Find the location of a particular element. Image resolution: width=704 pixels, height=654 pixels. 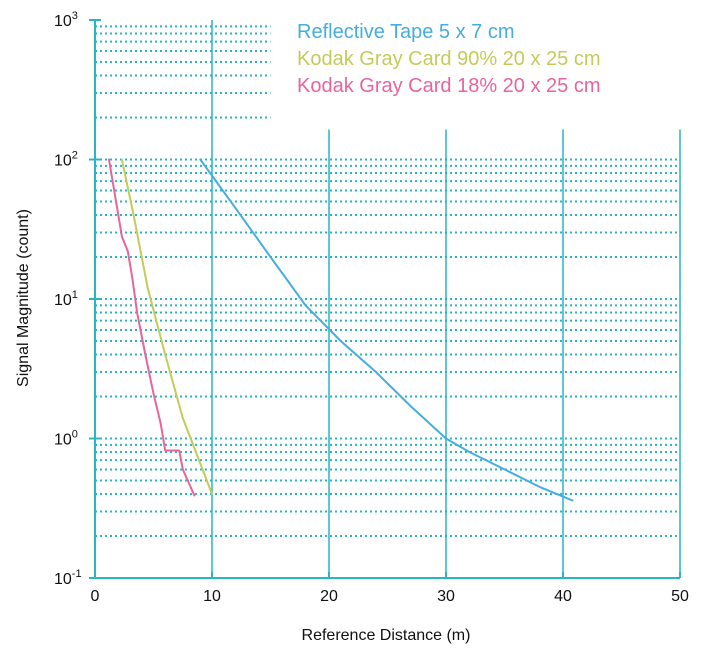

x-tick-label: 10 is located at coordinates (212, 596).